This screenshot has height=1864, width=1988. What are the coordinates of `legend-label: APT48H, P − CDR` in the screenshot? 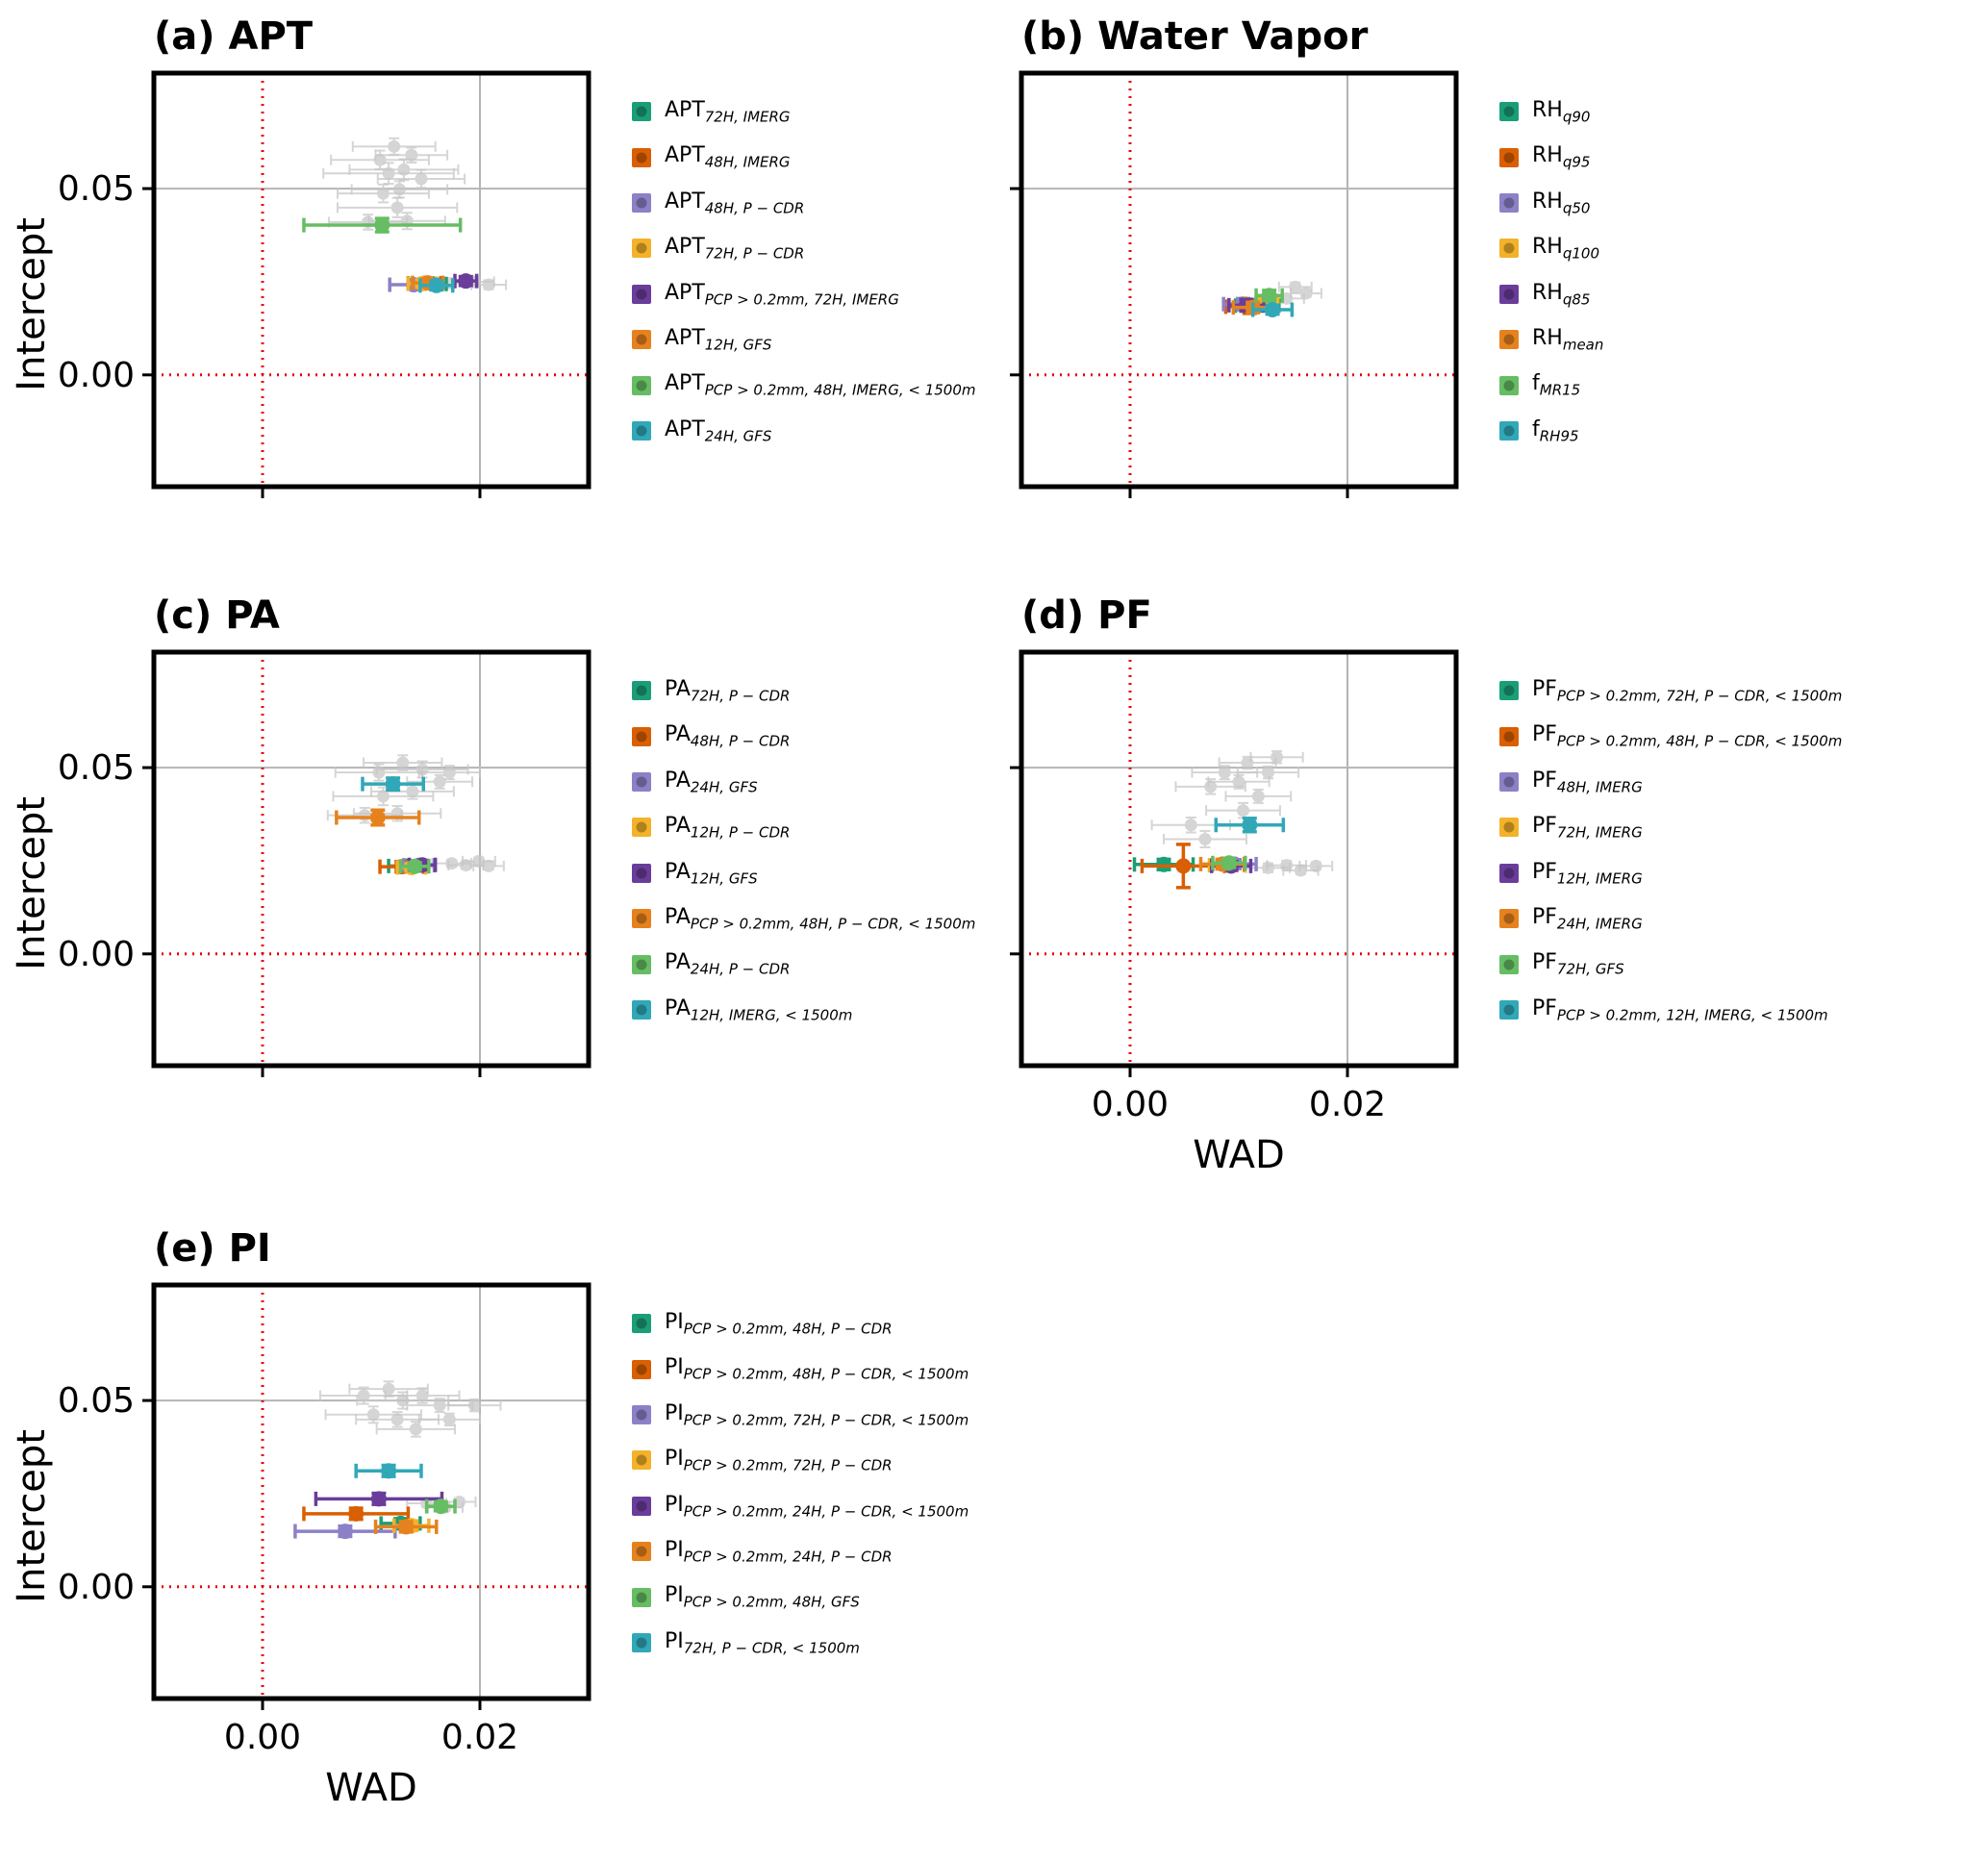 It's located at (735, 203).